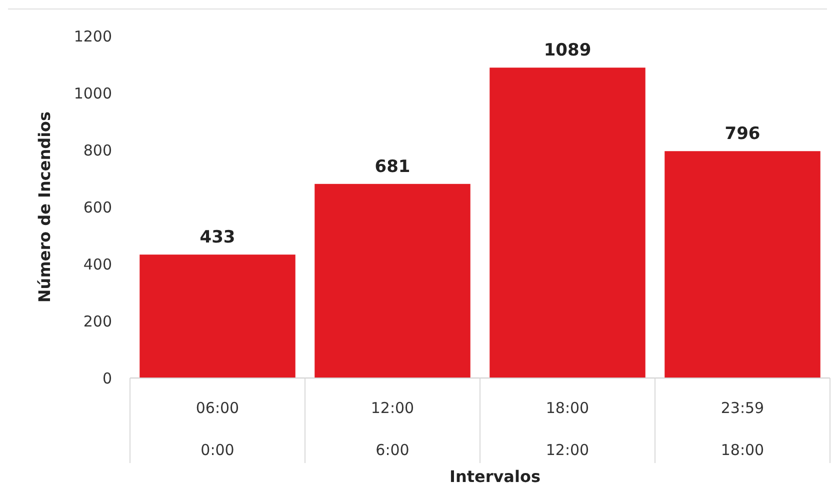 The image size is (835, 490). What do you see at coordinates (44, 207) in the screenshot?
I see `y-axis-title: Número de Incendios` at bounding box center [44, 207].